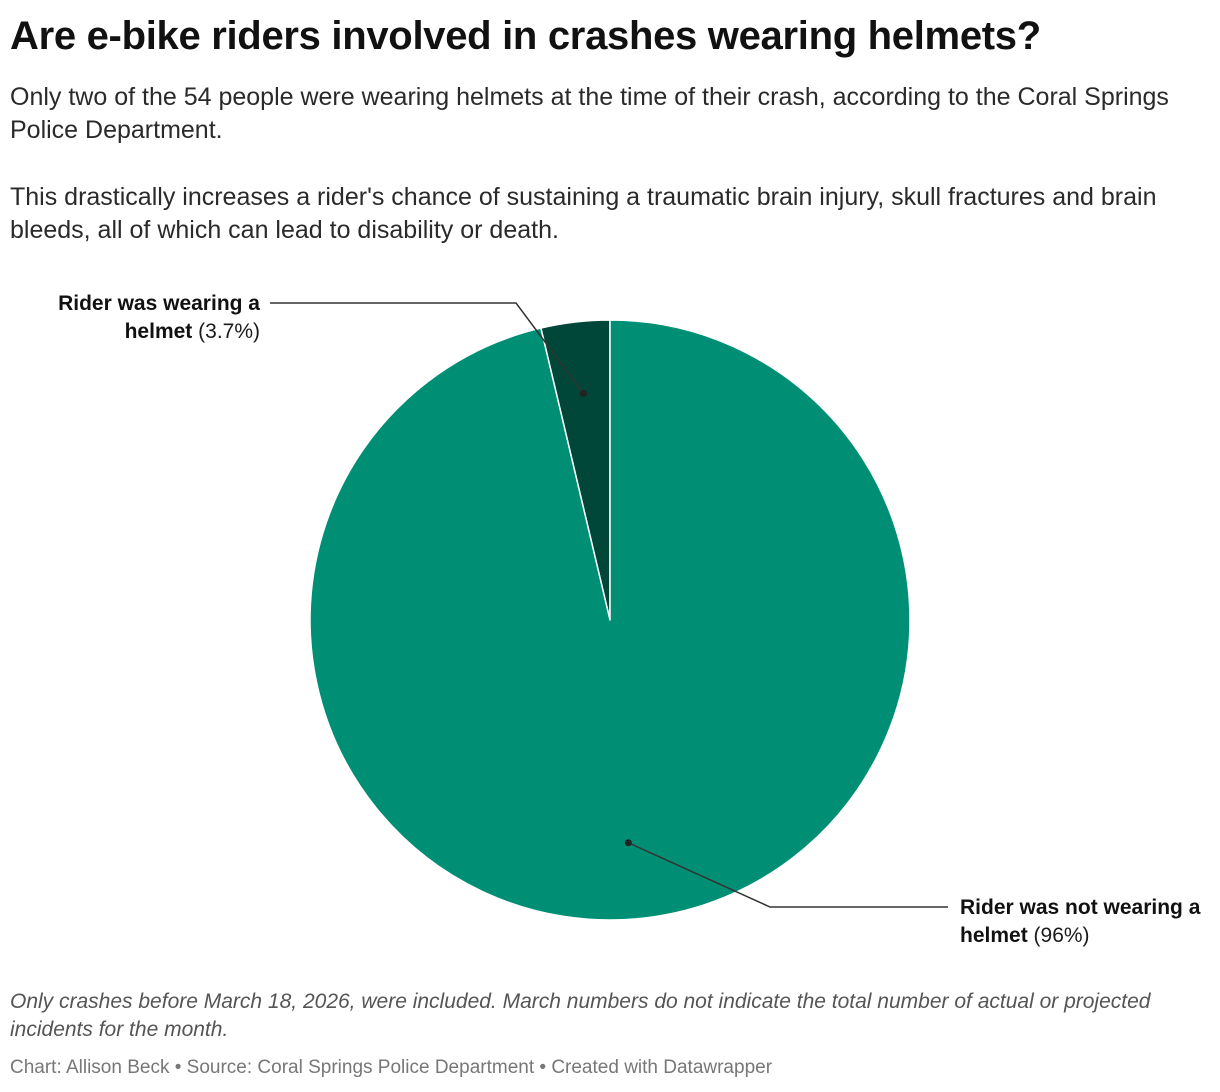 This screenshot has height=1092, width=1220. Describe the element at coordinates (628, 843) in the screenshot. I see `leader-dot-not-wearing-helmet` at that location.